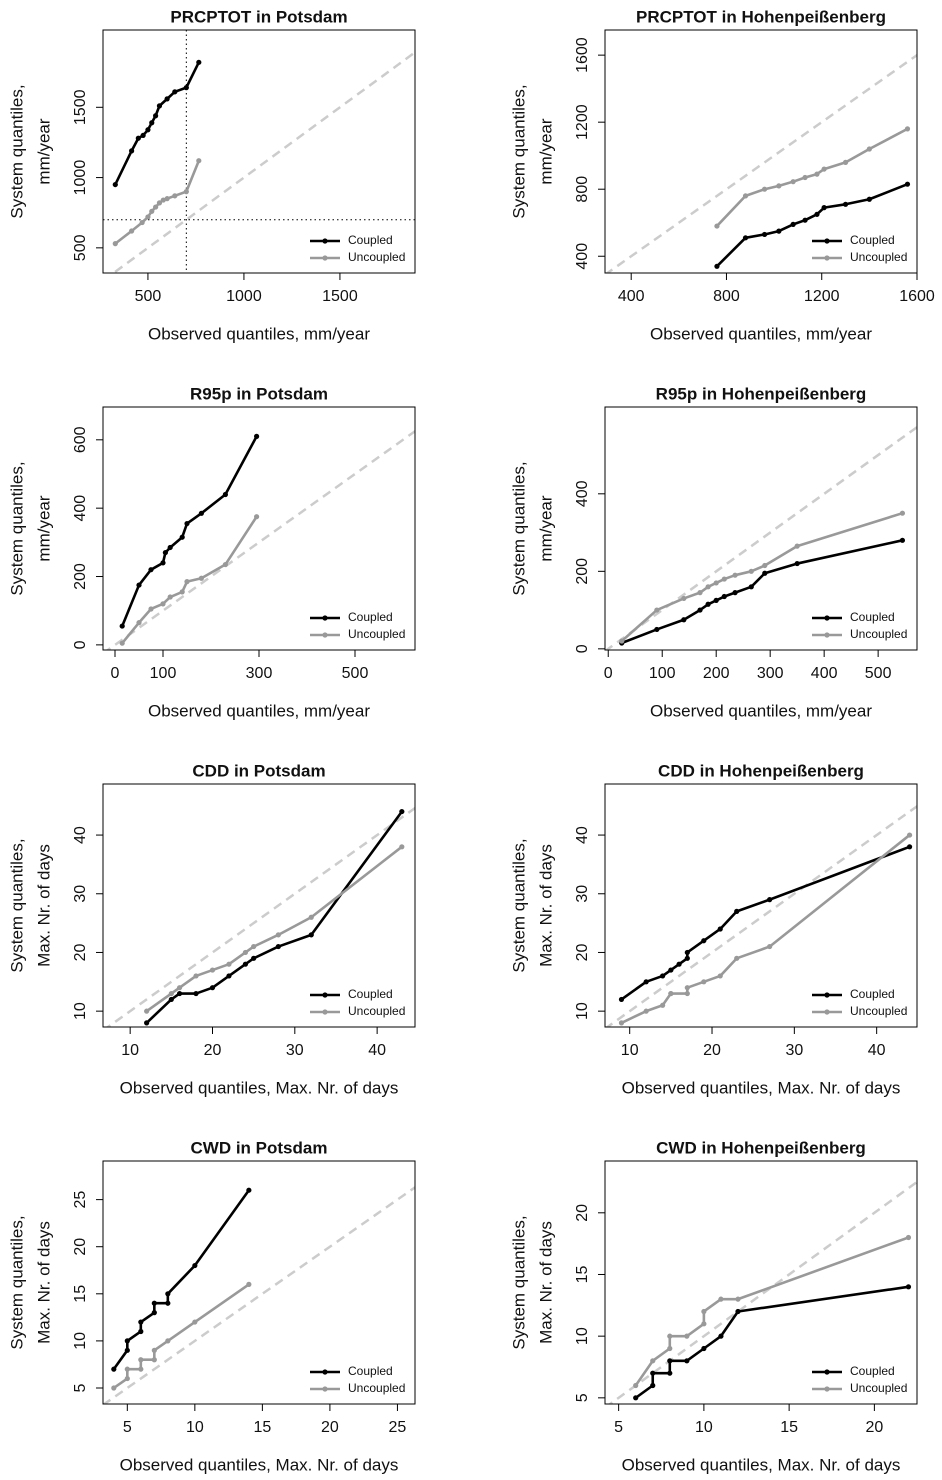 This screenshot has width=942, height=1480. Describe the element at coordinates (582, 493) in the screenshot. I see `y-tick-label: 400` at that location.